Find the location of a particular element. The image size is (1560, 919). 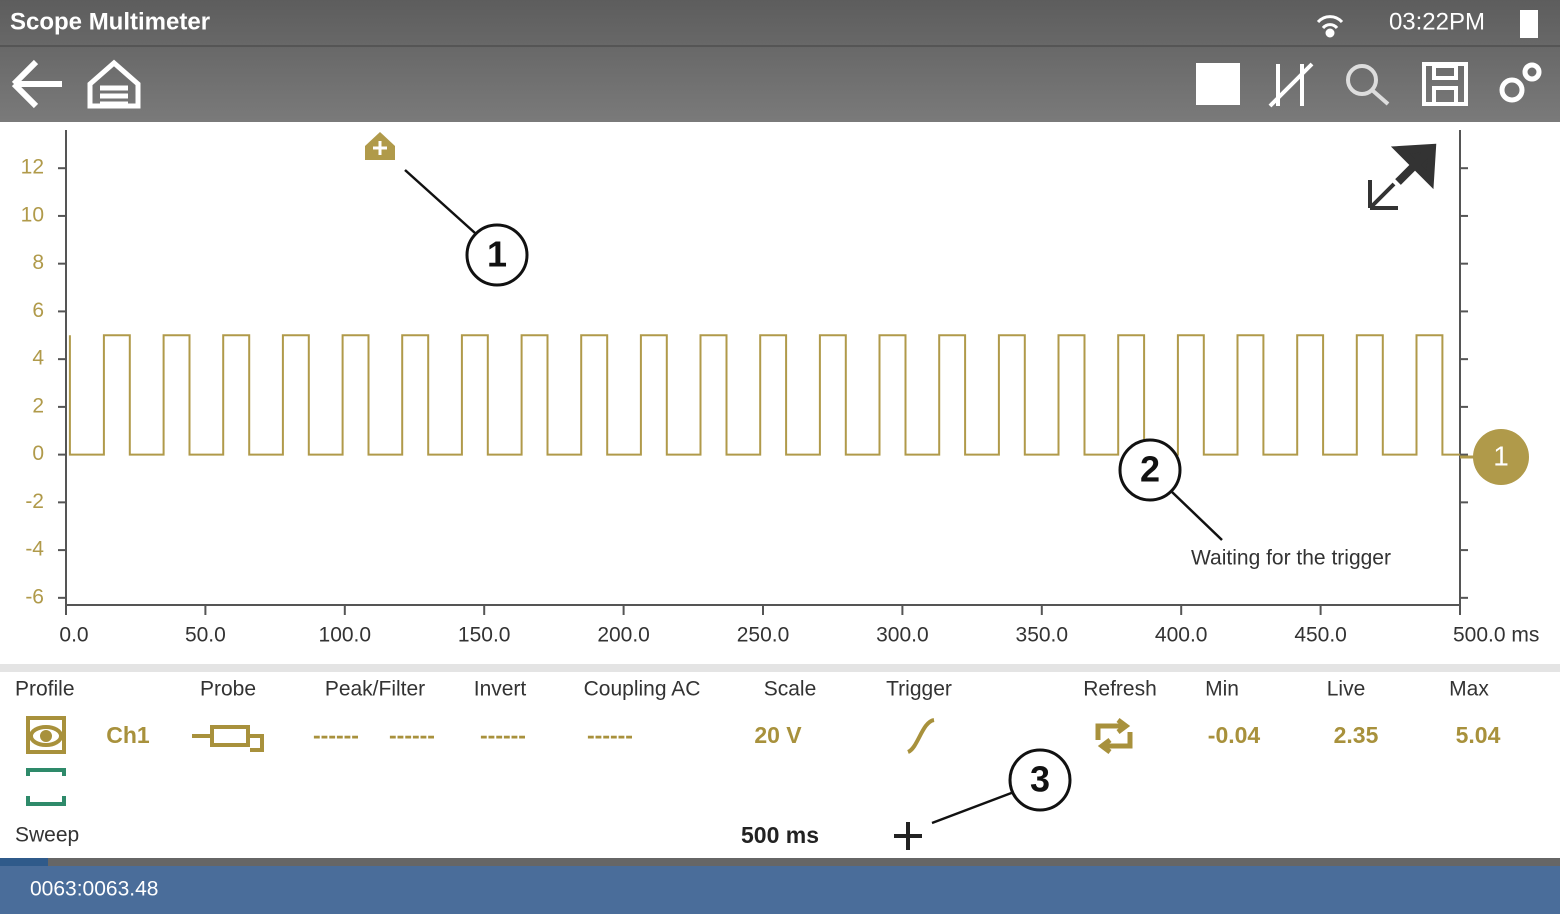

wifi-icon is located at coordinates (1330, 26).